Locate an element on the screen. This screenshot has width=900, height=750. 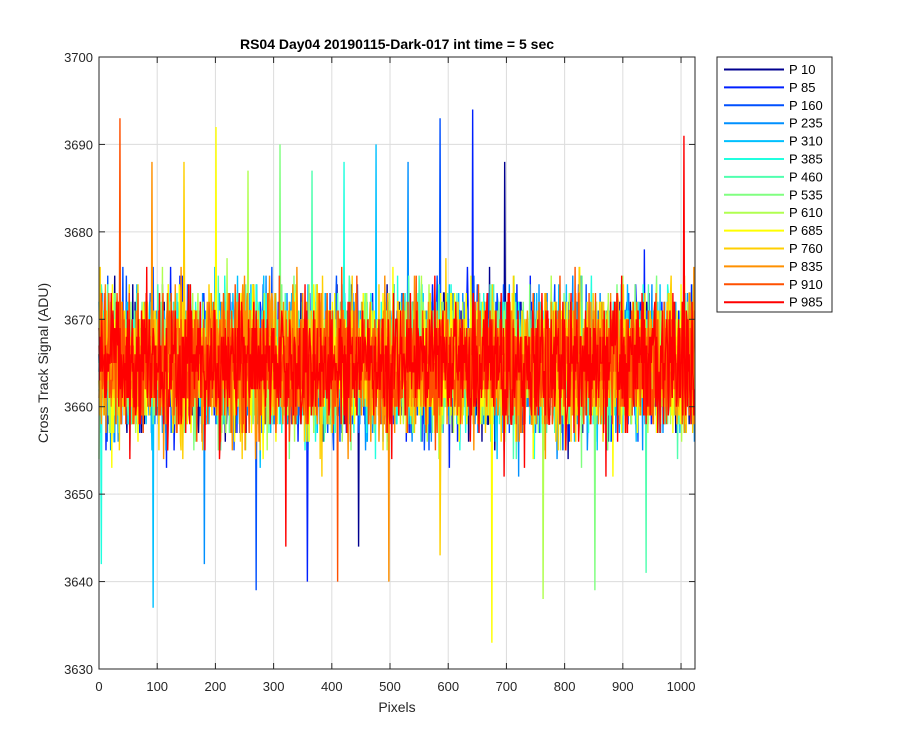
y-tick-label: 3640 is located at coordinates (78, 582).